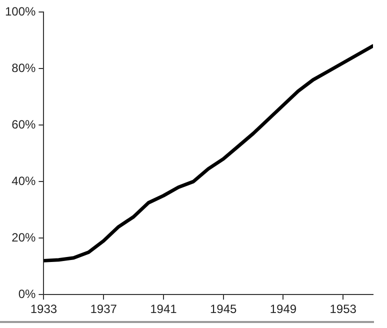 The height and width of the screenshot is (328, 387). What do you see at coordinates (24, 237) in the screenshot?
I see `y-tick-label: 20%` at bounding box center [24, 237].